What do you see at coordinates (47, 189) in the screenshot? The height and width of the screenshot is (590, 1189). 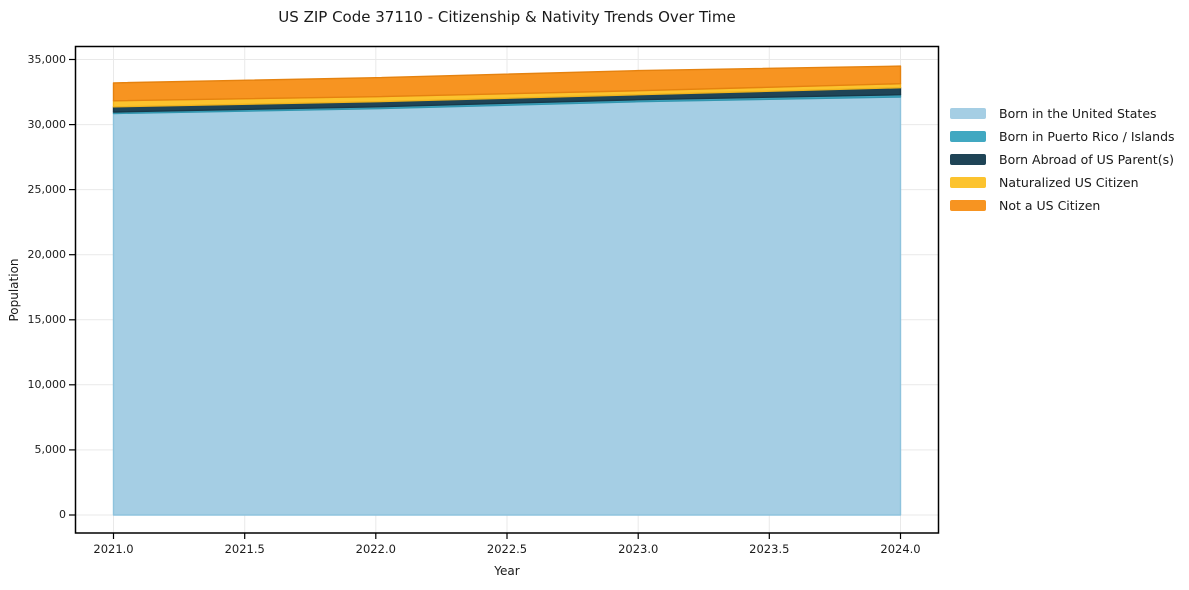 I see `y-tick-label: 25,000` at bounding box center [47, 189].